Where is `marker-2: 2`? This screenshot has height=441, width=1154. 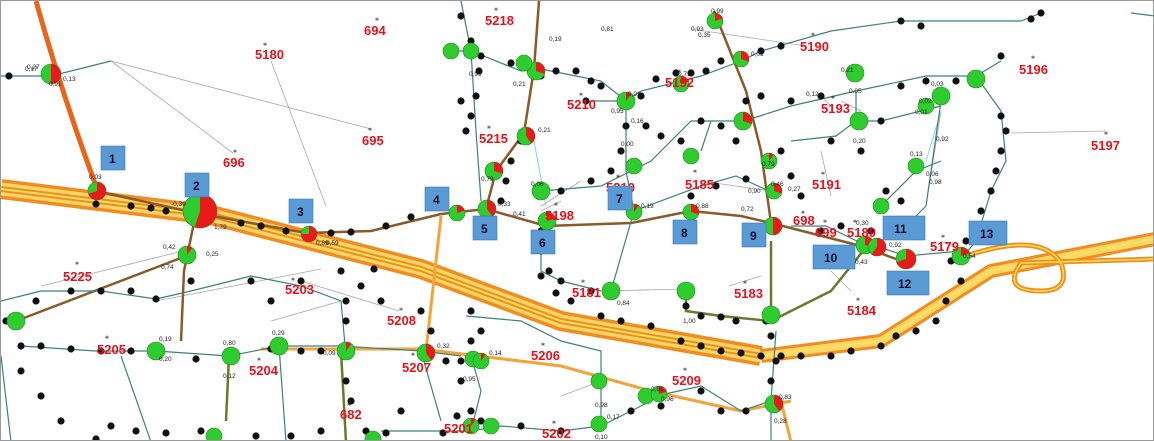
marker-2: 2 is located at coordinates (197, 185).